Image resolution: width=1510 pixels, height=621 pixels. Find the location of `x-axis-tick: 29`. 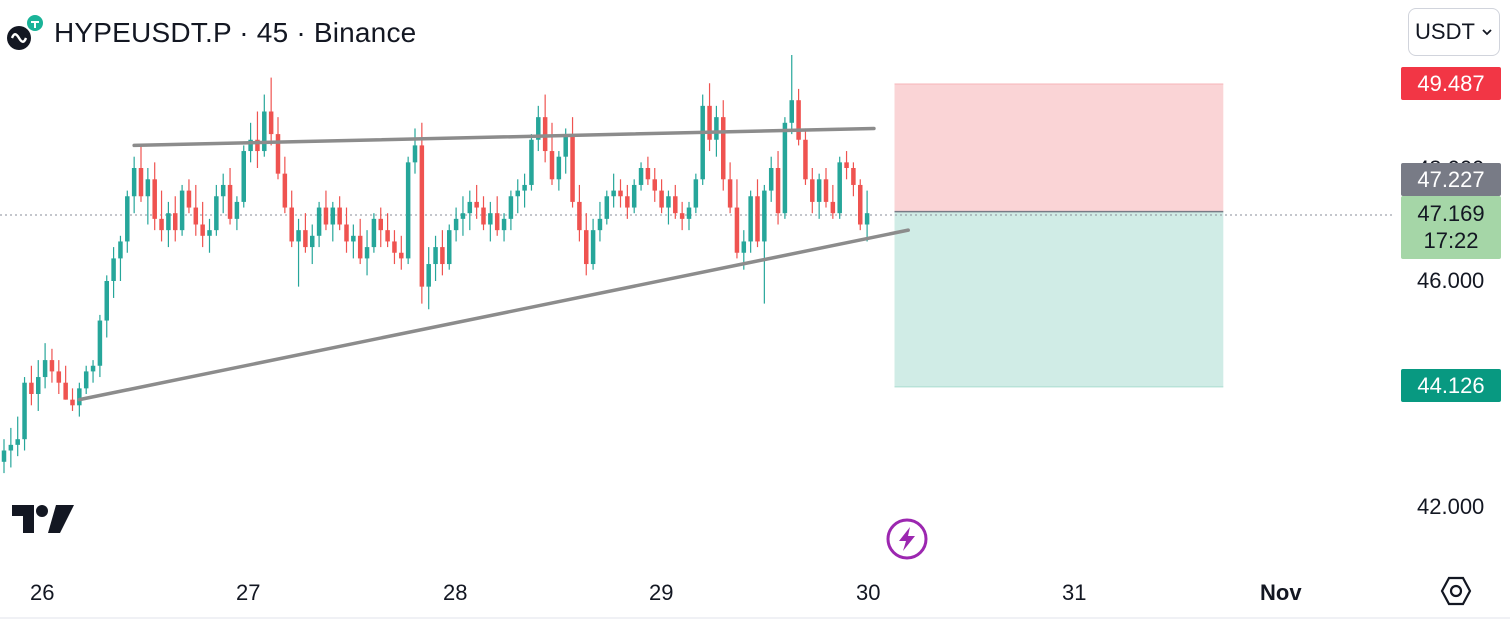

x-axis-tick: 29 is located at coordinates (661, 592).